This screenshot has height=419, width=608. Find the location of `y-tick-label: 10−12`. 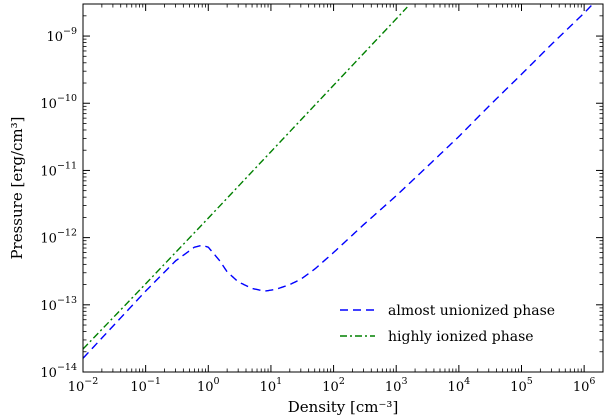

y-tick-label: 10−12 is located at coordinates (58, 237).